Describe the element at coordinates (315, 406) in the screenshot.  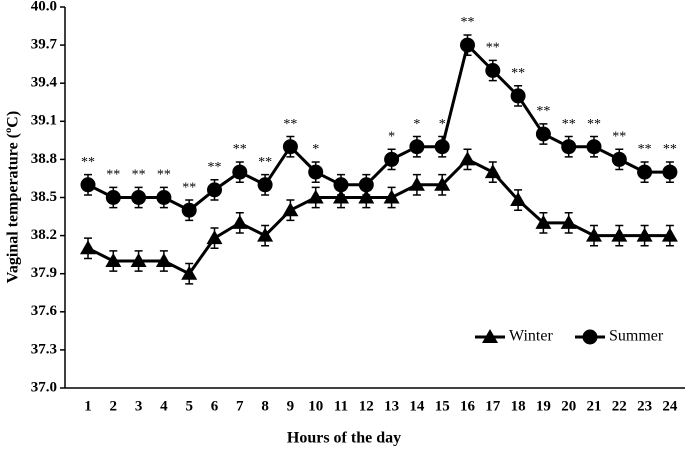
I see `x-tick-label: 10` at that location.